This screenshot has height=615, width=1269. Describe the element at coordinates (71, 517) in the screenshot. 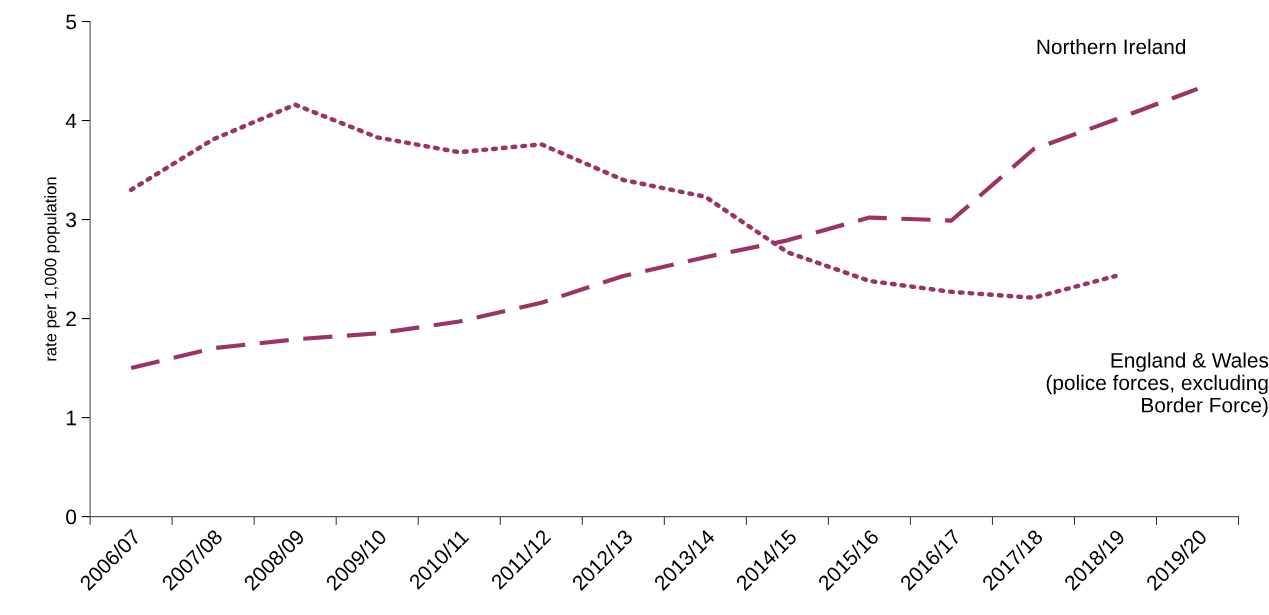

I see `y-tick-label: 0` at that location.